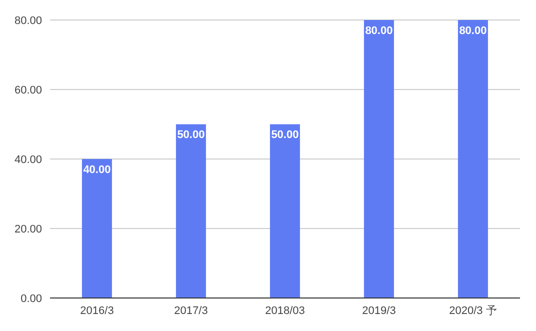 The height and width of the screenshot is (331, 536). Describe the element at coordinates (31, 298) in the screenshot. I see `y-tick-label: 0.00` at that location.